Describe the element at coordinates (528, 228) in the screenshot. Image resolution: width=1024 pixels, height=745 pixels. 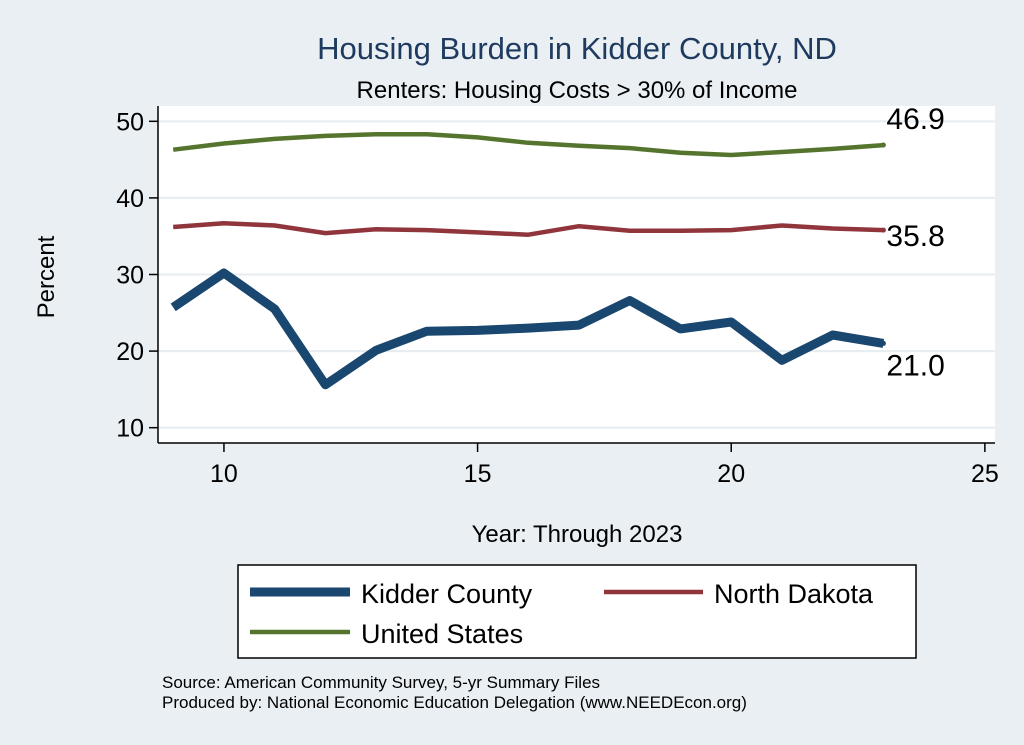
I see `series-line-north-dakota` at that location.